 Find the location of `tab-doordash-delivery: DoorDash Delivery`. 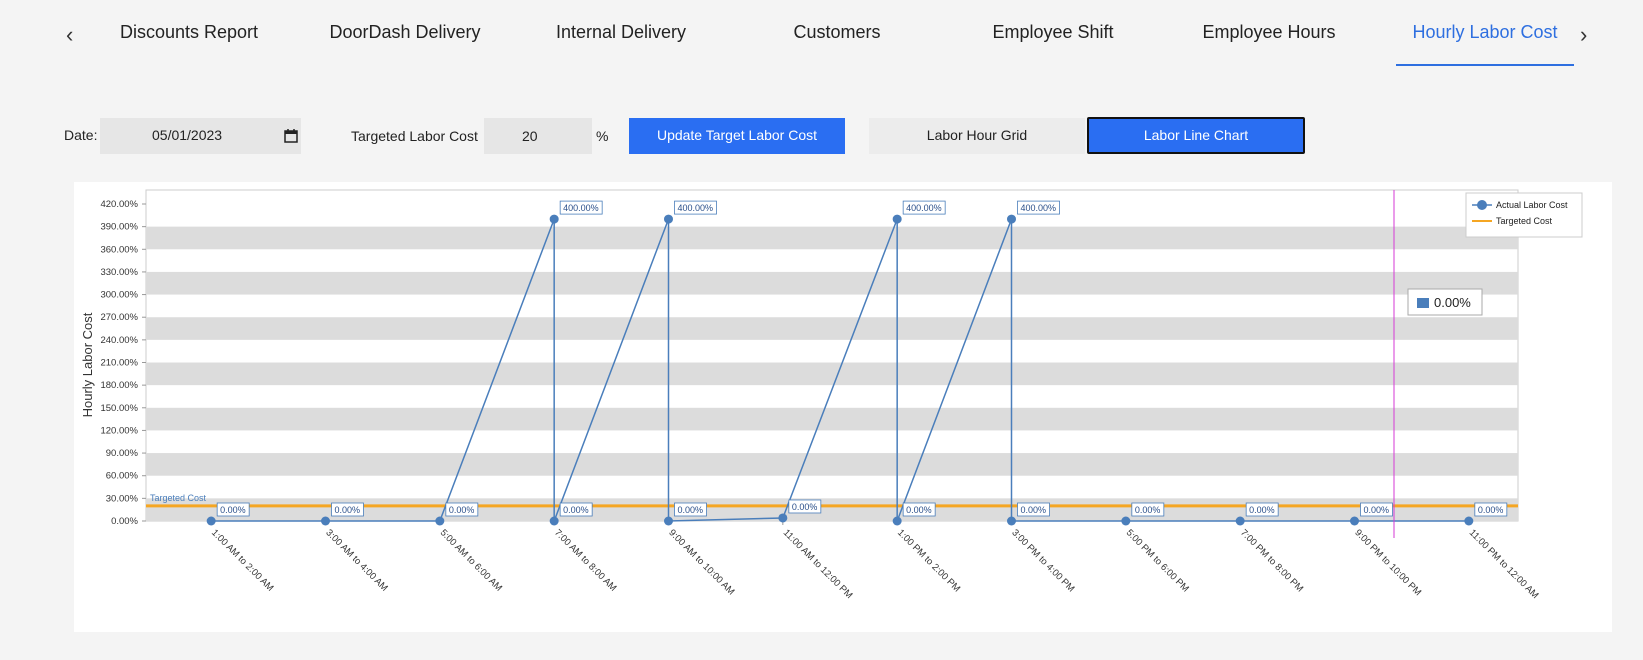

tab-doordash-delivery: DoorDash Delivery is located at coordinates (405, 32).